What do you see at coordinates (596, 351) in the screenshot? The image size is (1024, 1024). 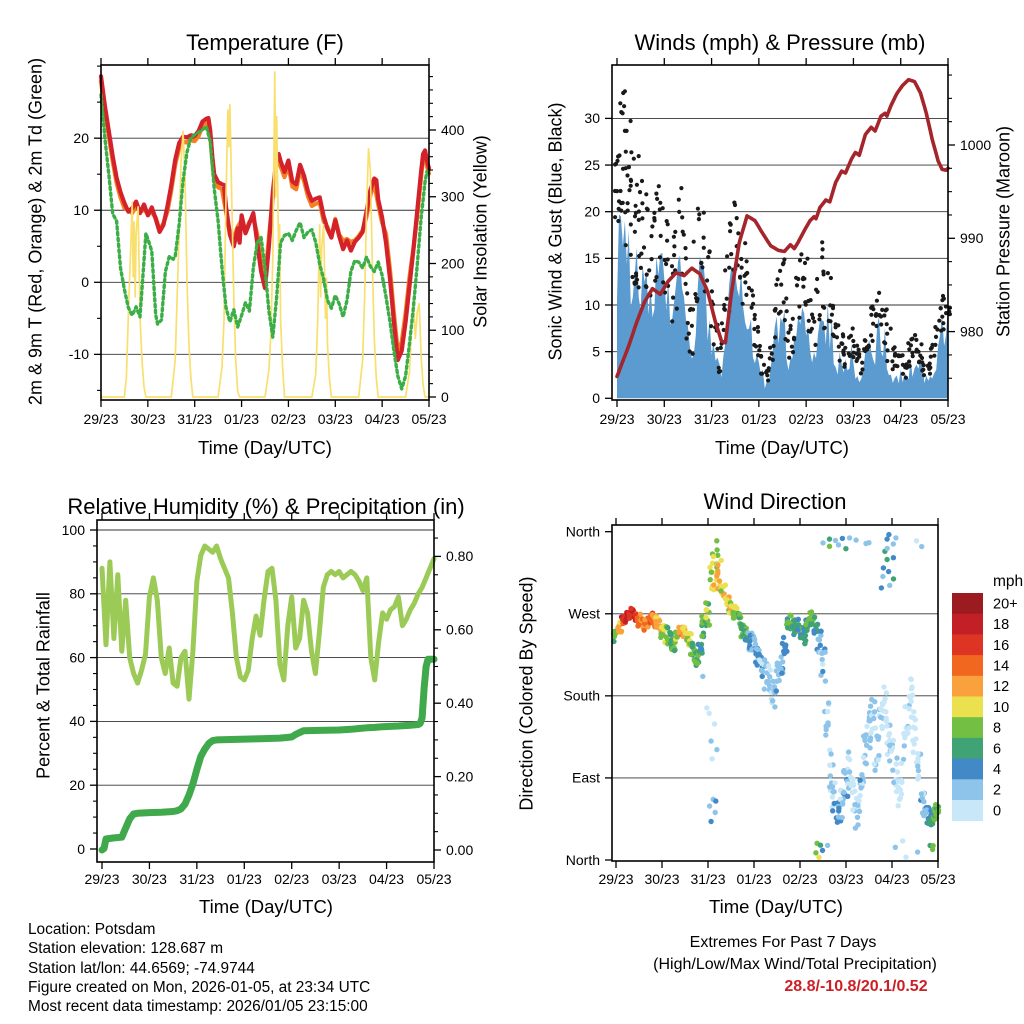 I see `svg-text: 5` at bounding box center [596, 351].